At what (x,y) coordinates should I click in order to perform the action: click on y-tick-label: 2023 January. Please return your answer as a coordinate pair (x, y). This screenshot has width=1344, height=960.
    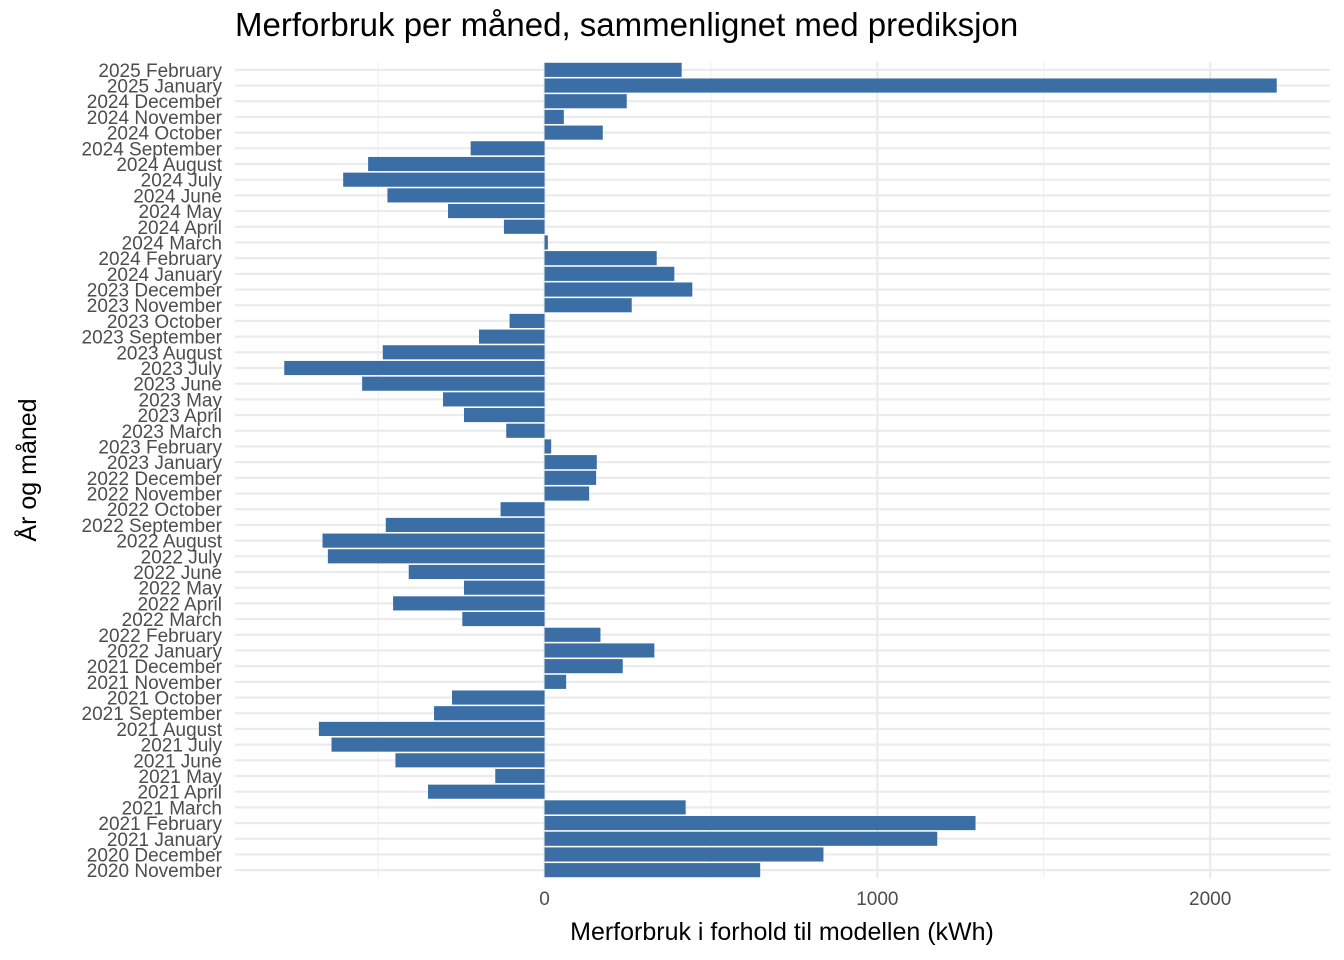
    Looking at the image, I should click on (165, 463).